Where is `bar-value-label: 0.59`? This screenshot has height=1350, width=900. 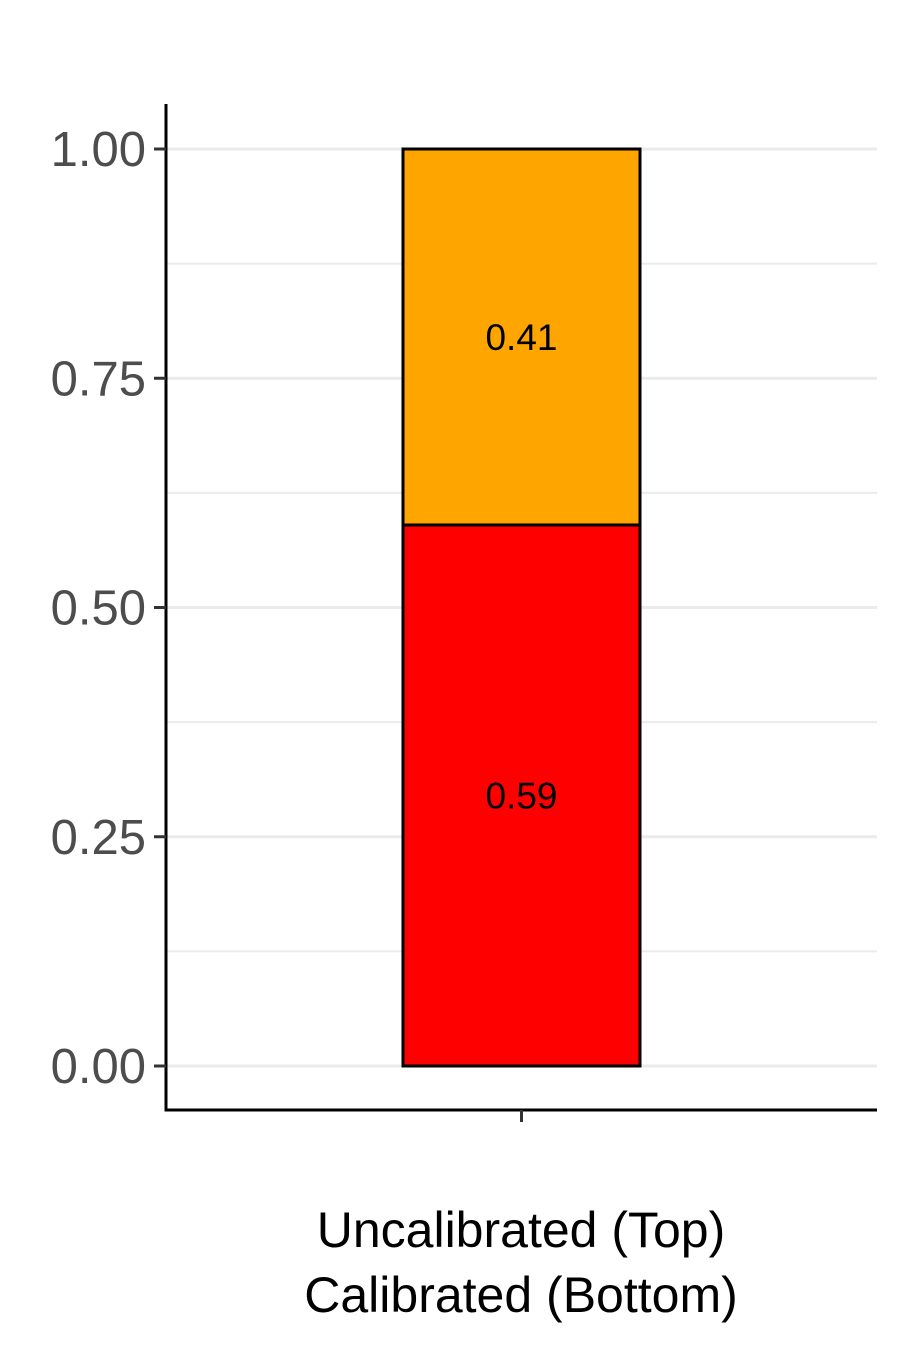
bar-value-label: 0.59 is located at coordinates (521, 795).